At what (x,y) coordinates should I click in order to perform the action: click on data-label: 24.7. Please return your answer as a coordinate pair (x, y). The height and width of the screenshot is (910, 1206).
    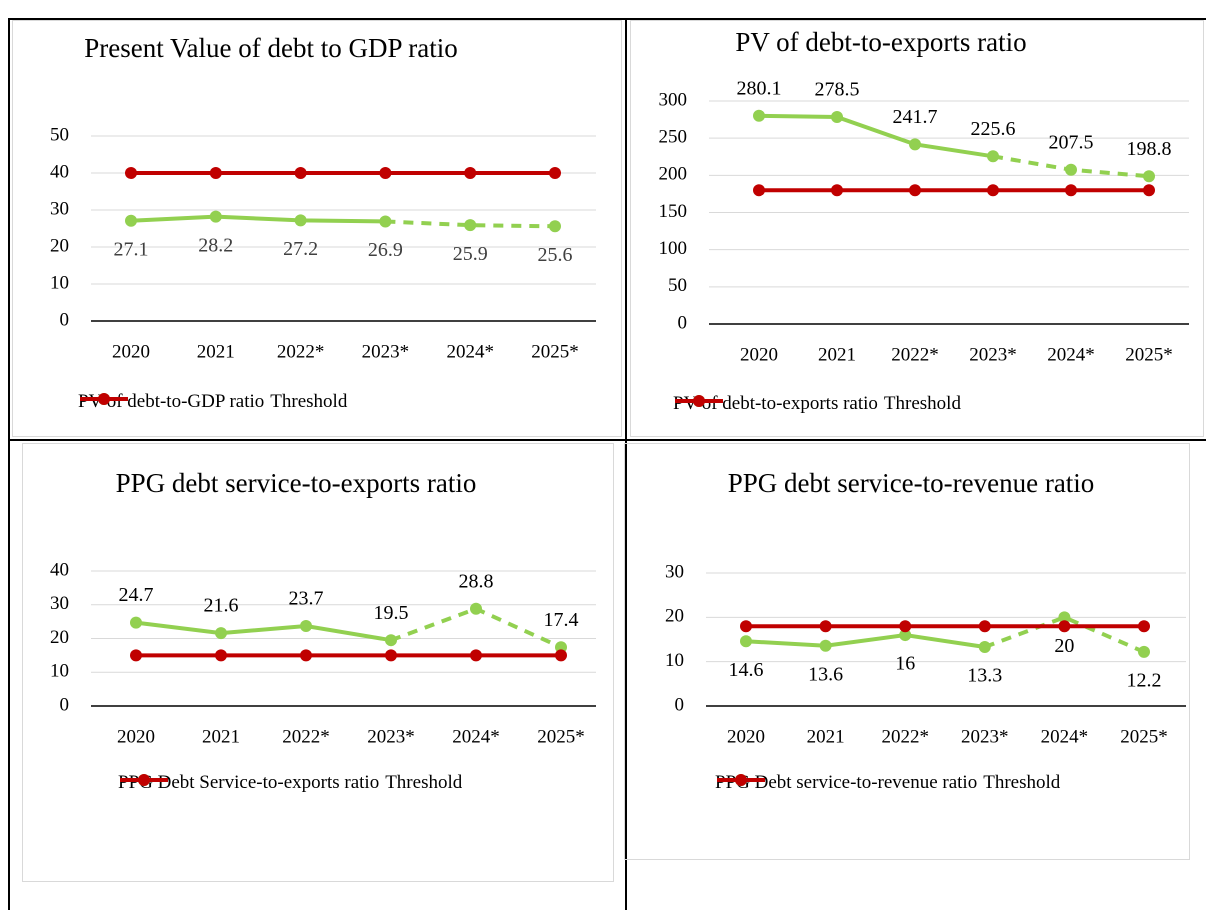
    Looking at the image, I should click on (136, 595).